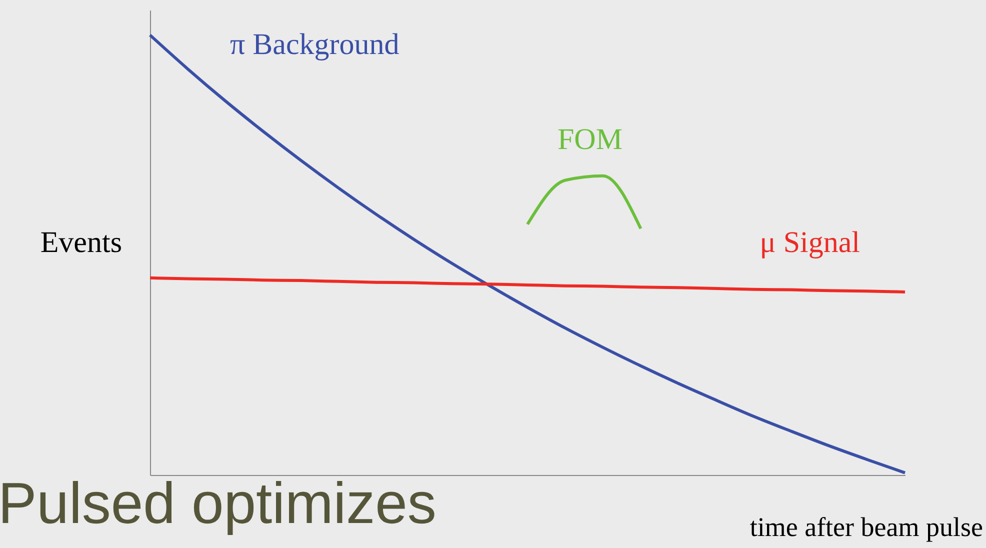 The image size is (986, 548). I want to click on x-axis-title: time after beam pulse, so click(867, 527).